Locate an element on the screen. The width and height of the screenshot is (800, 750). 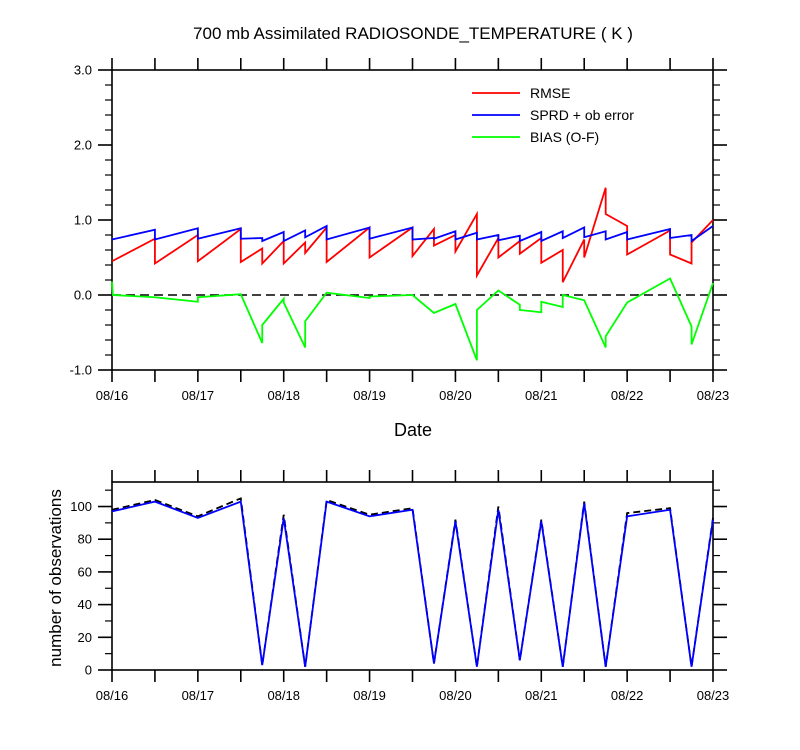
legend-label-bias-o-f: BIAS (O-F) is located at coordinates (564, 137).